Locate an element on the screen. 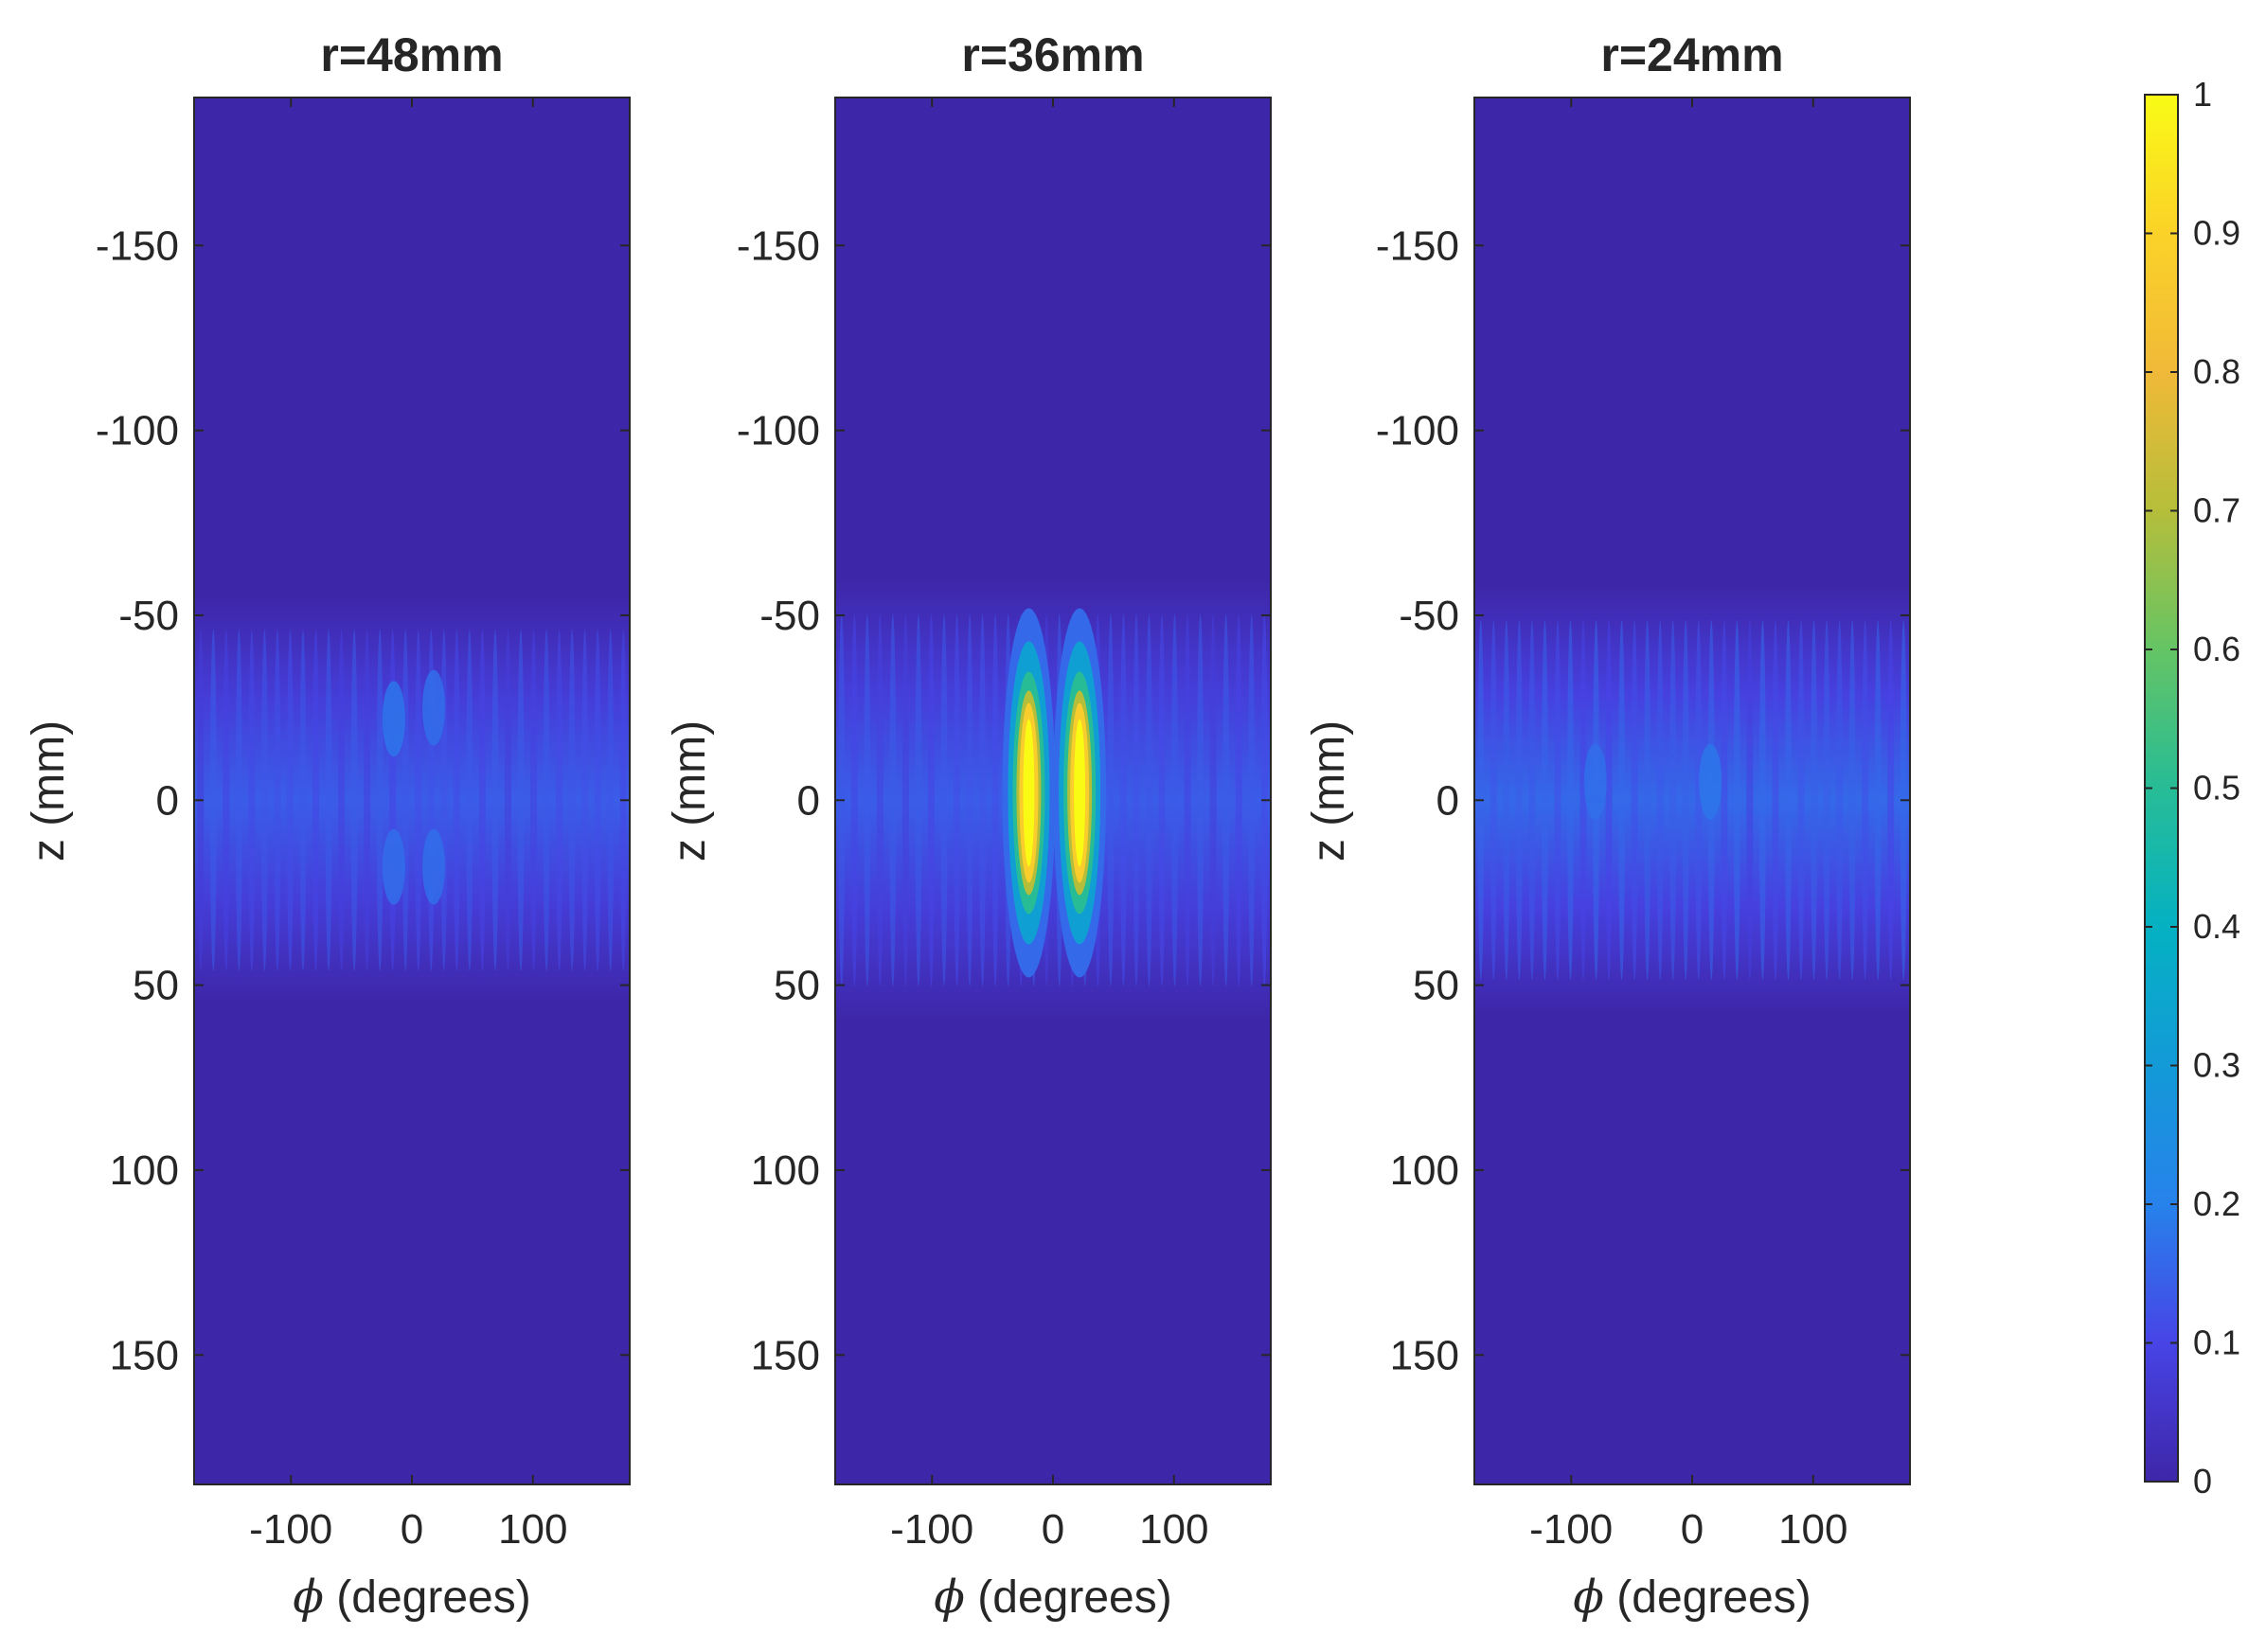 The image size is (2266, 1652). colorbar-tick-label: 0.8 is located at coordinates (2216, 371).